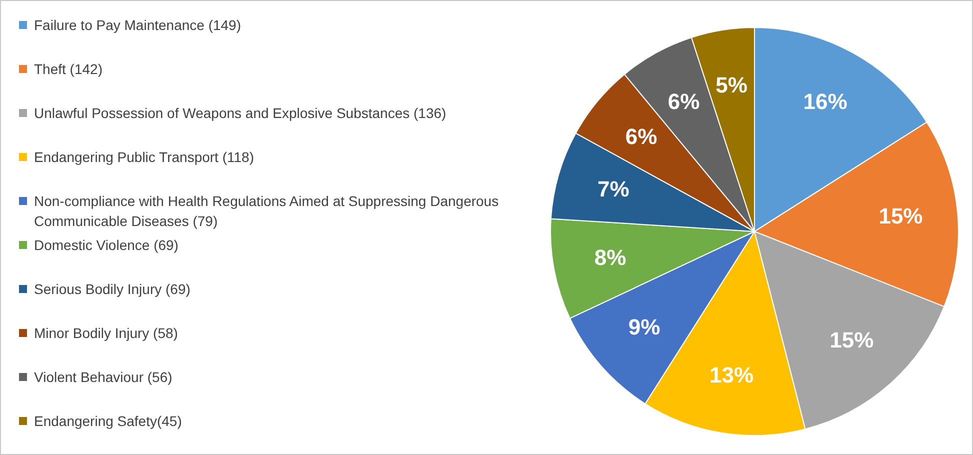  I want to click on legend-label: Unlawful Possession of Weapons and Explosive Substances (136), so click(240, 113).